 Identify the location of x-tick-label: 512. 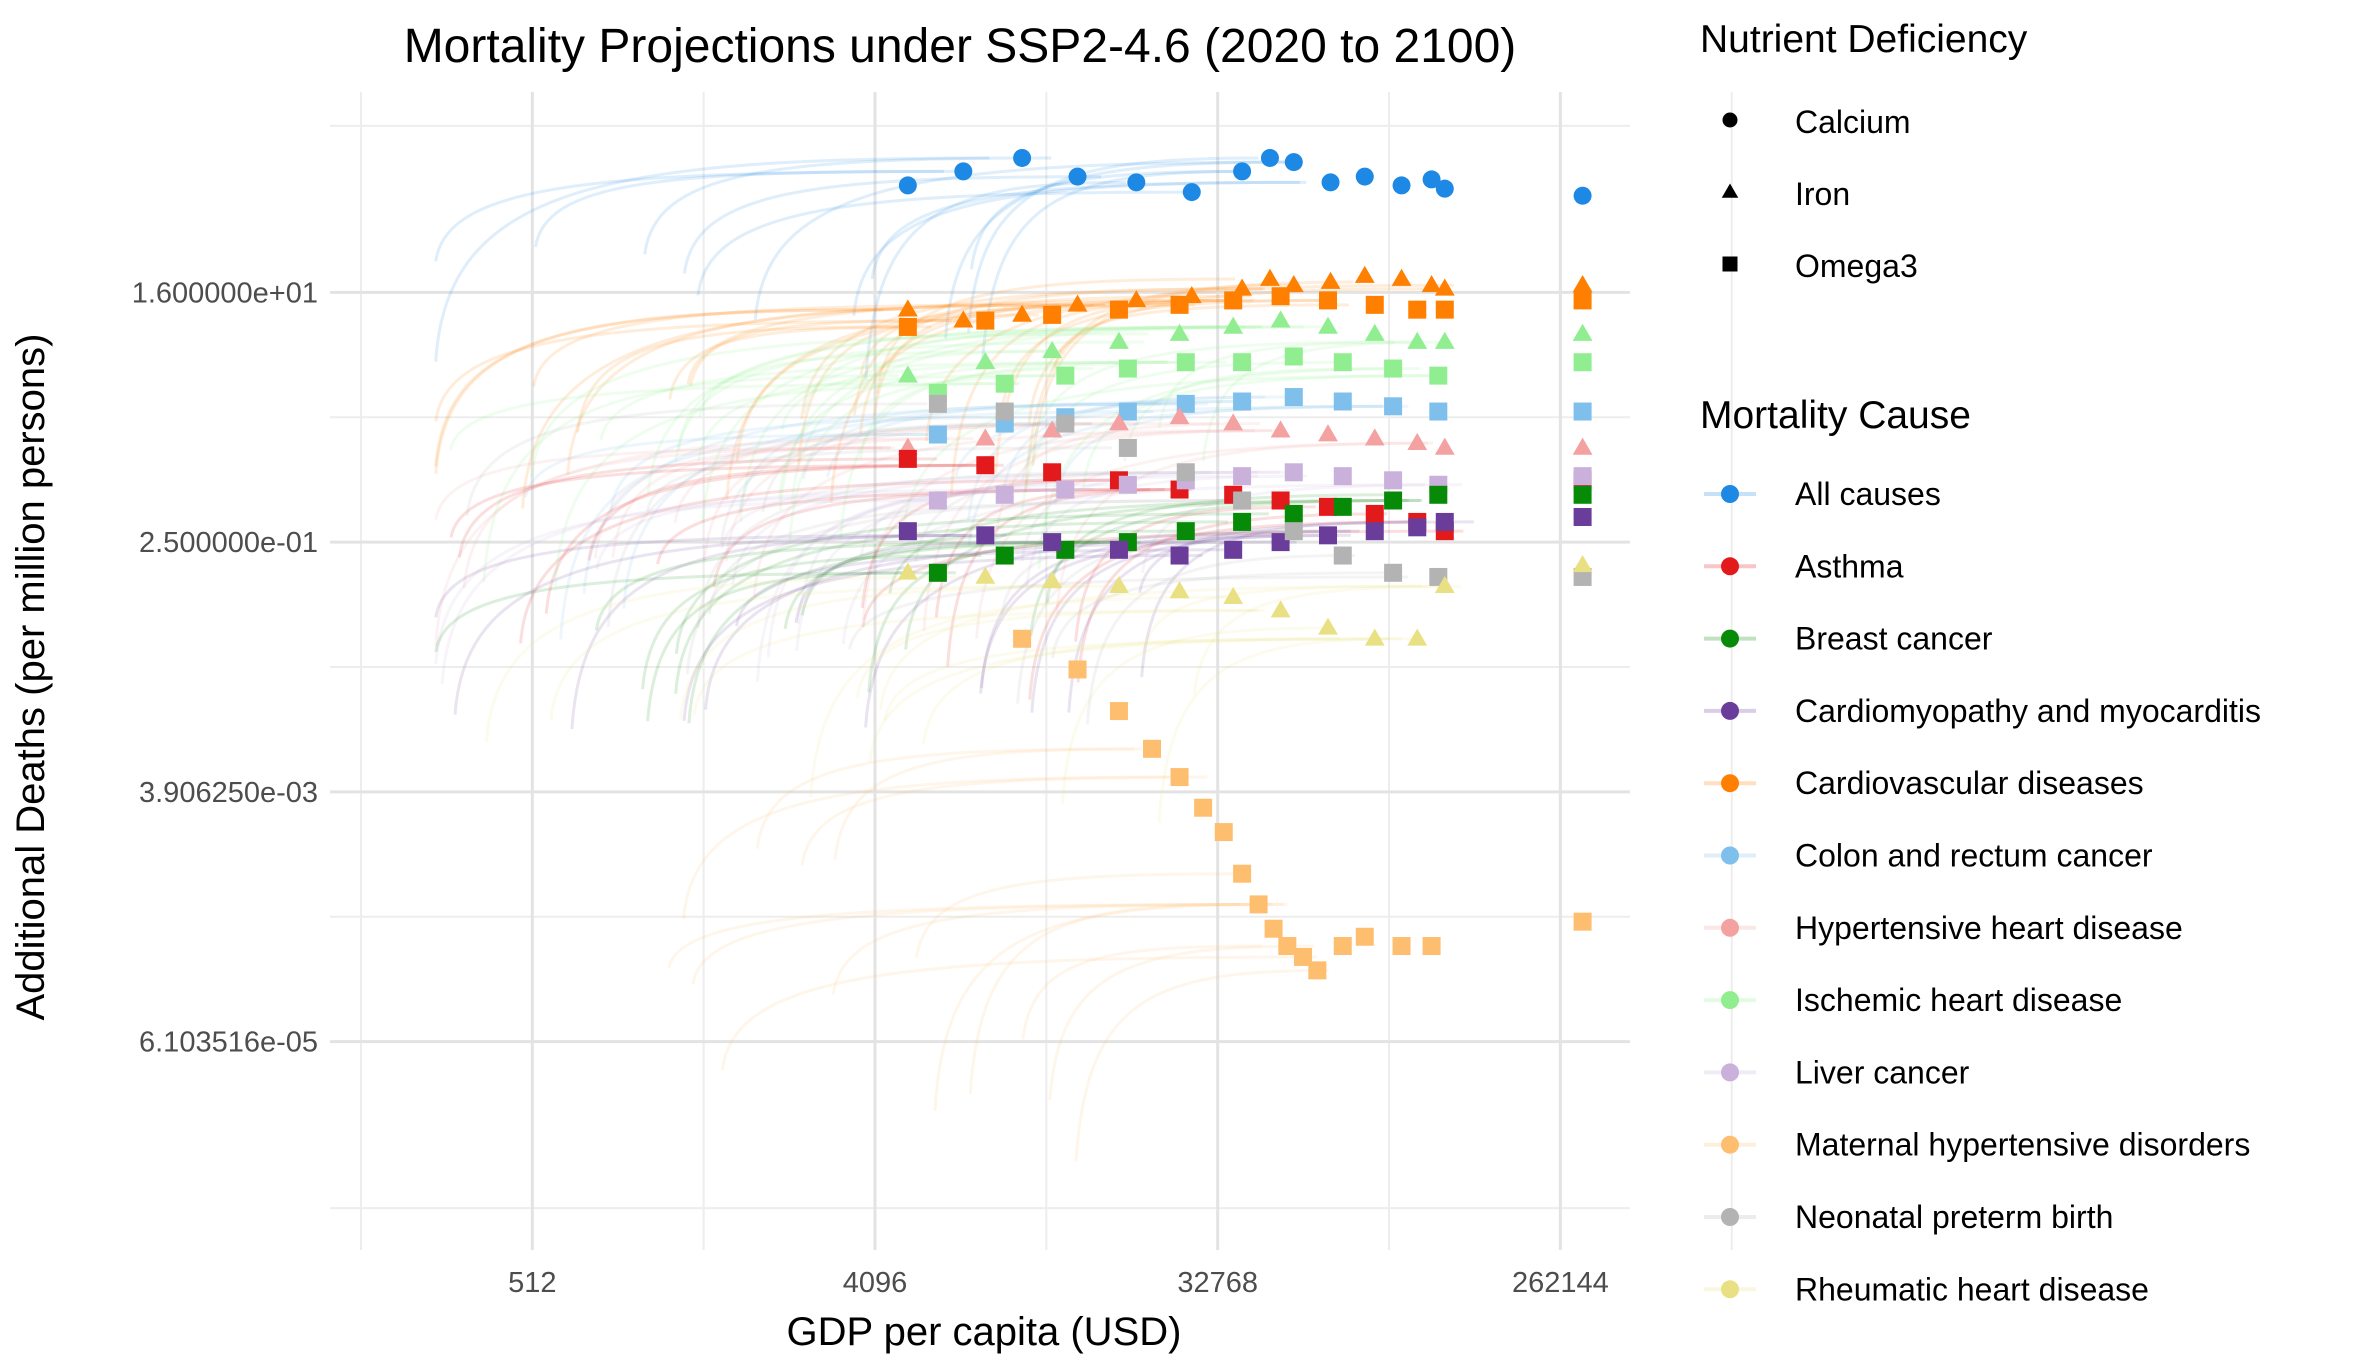
(532, 1283).